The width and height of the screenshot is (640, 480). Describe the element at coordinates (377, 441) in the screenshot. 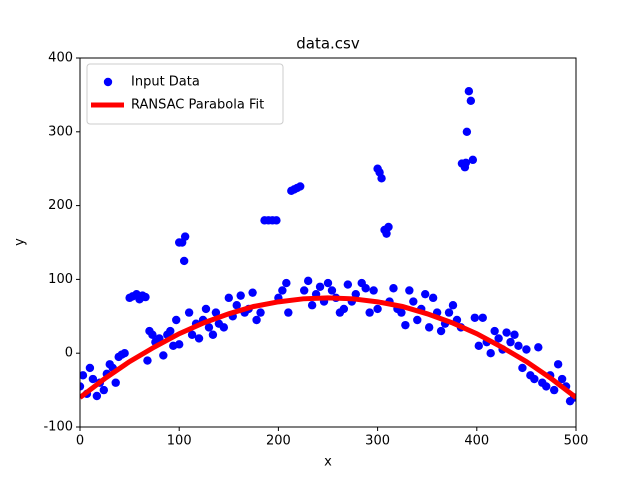

I see `x-tick-label: 300` at that location.